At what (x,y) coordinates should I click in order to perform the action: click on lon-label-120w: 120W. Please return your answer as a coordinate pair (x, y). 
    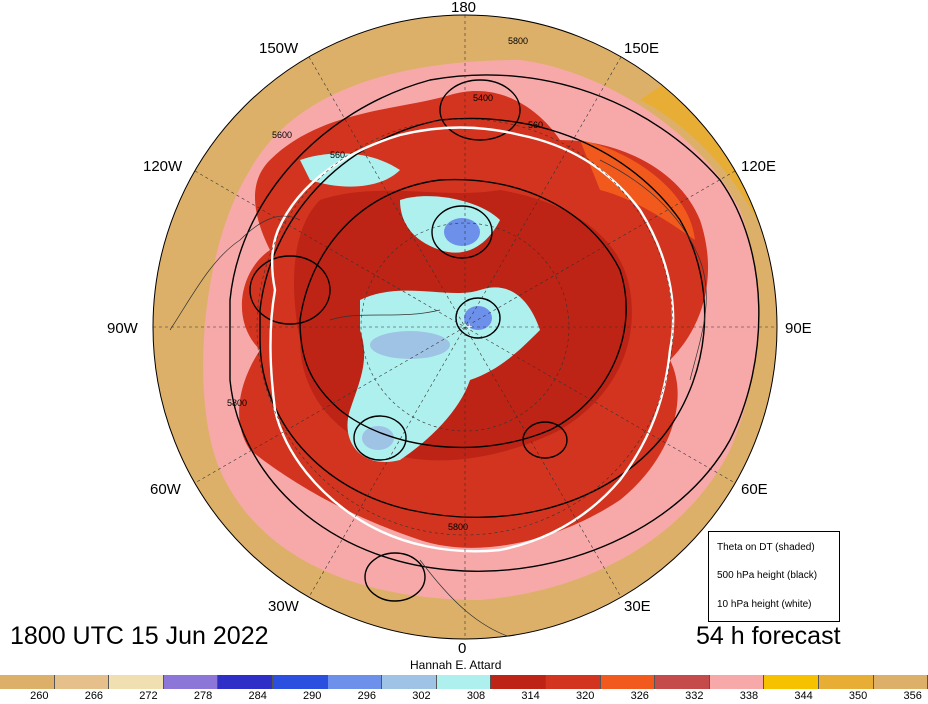
    Looking at the image, I should click on (162, 166).